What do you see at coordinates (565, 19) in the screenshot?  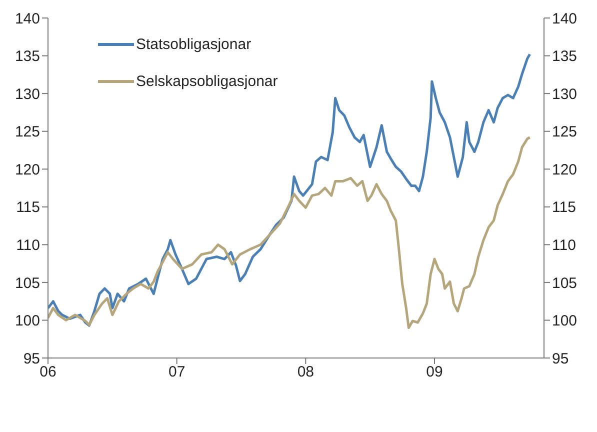 I see `y2-tick-label: 140` at bounding box center [565, 19].